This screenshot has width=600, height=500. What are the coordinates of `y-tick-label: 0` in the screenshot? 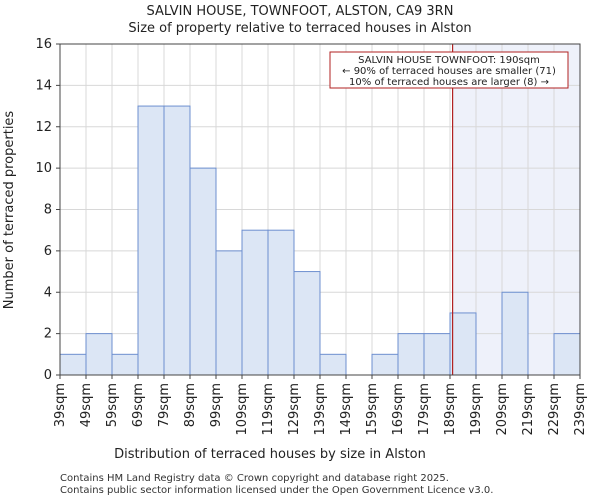 It's located at (48, 375).